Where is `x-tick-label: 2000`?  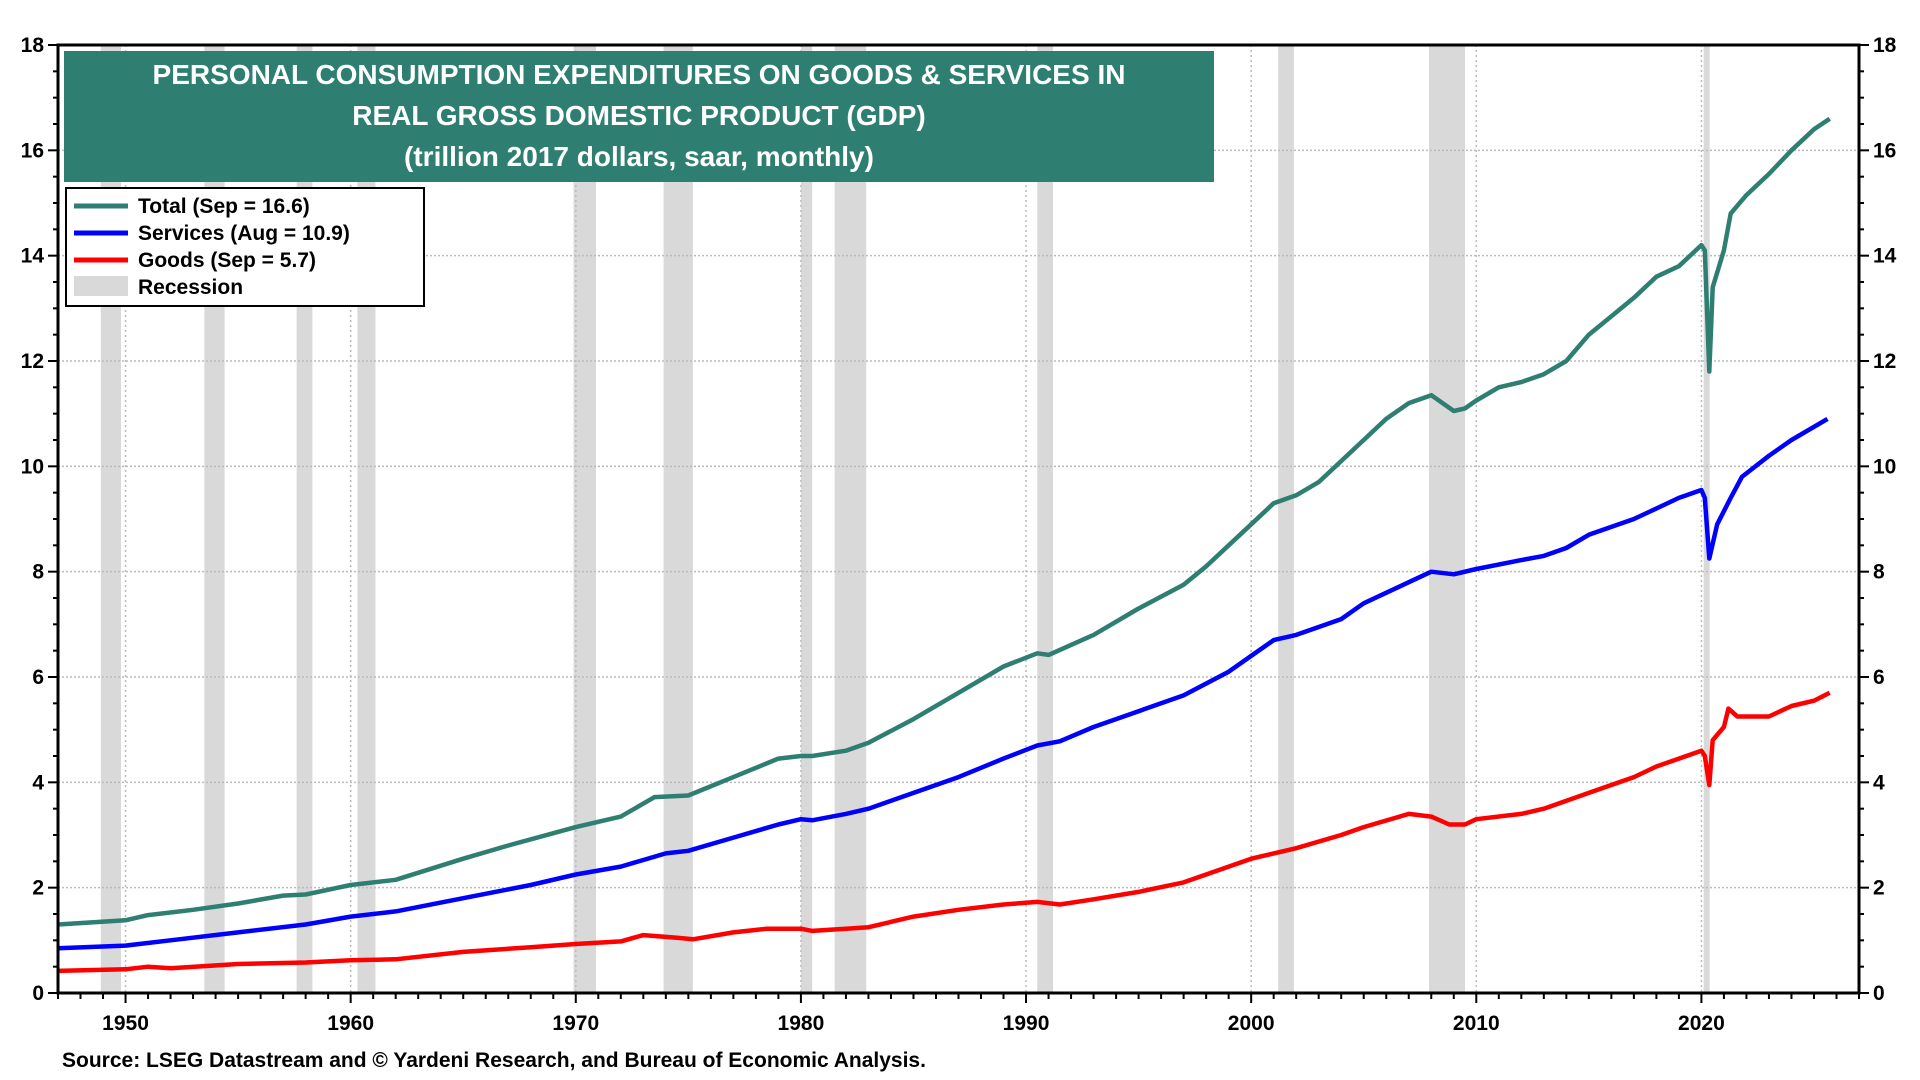 x-tick-label: 2000 is located at coordinates (1251, 1023).